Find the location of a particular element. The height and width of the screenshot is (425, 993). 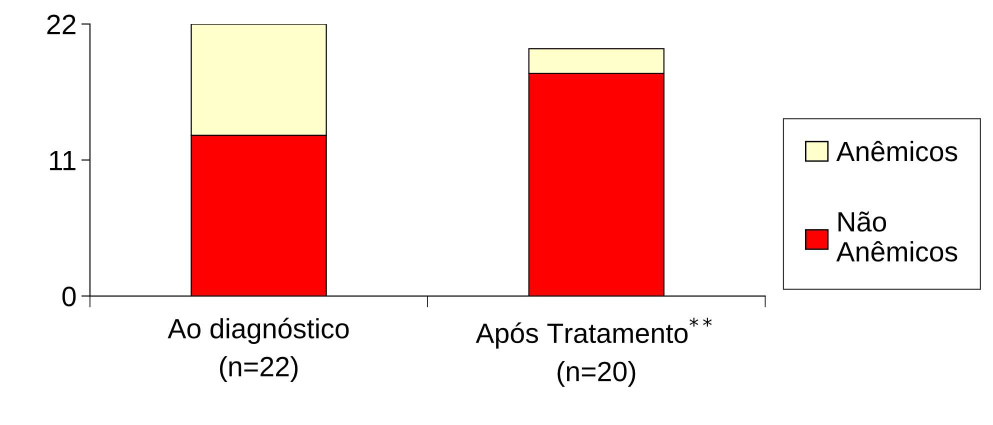

category-label: Após Tratamento$^{**}$ (n=20) is located at coordinates (594, 352).